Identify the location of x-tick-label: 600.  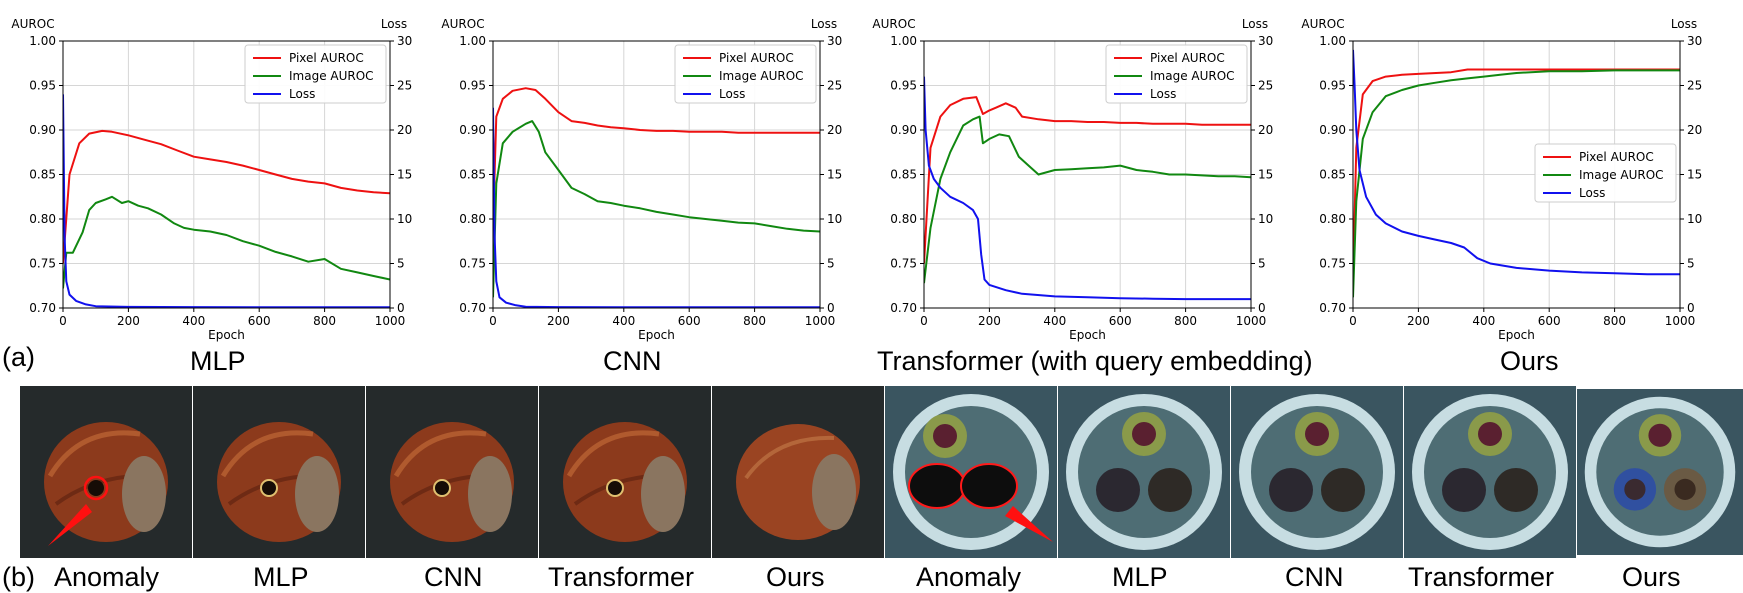
(1549, 321).